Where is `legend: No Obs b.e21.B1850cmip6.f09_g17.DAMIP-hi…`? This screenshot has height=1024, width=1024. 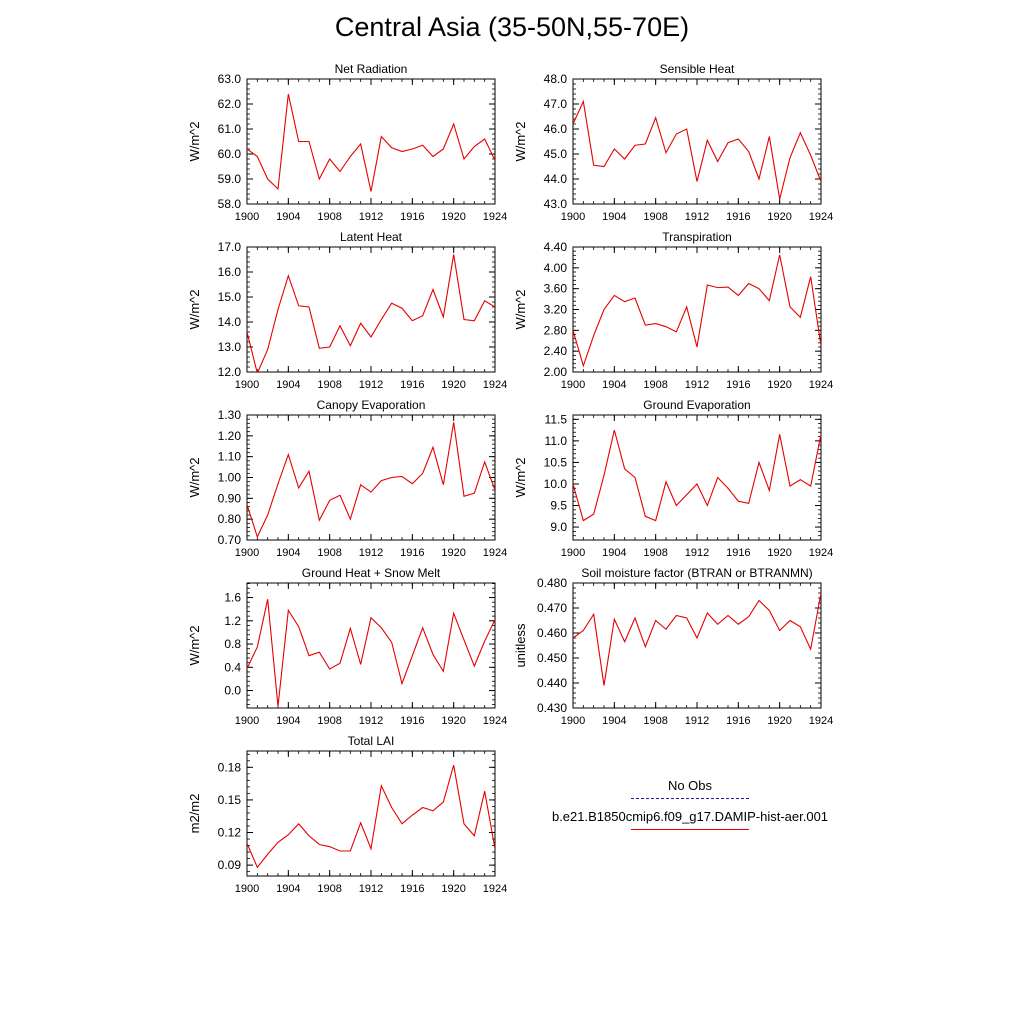
legend: No Obs b.e21.B1850cmip6.f09_g17.DAMIP-hi… is located at coordinates (690, 804).